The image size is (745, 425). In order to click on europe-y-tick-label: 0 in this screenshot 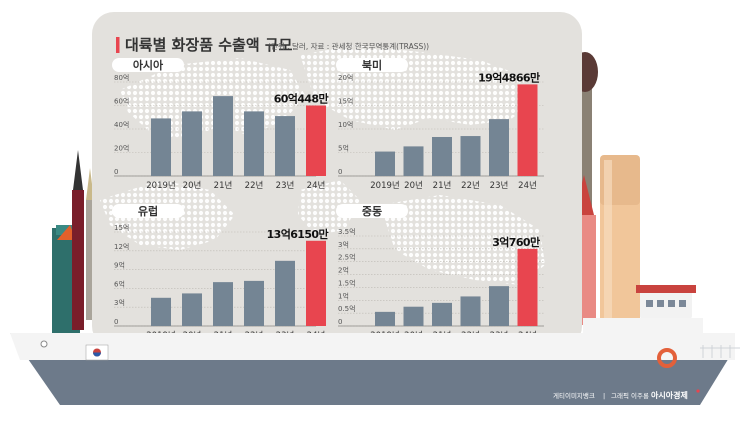, I will do `click(116, 322)`.